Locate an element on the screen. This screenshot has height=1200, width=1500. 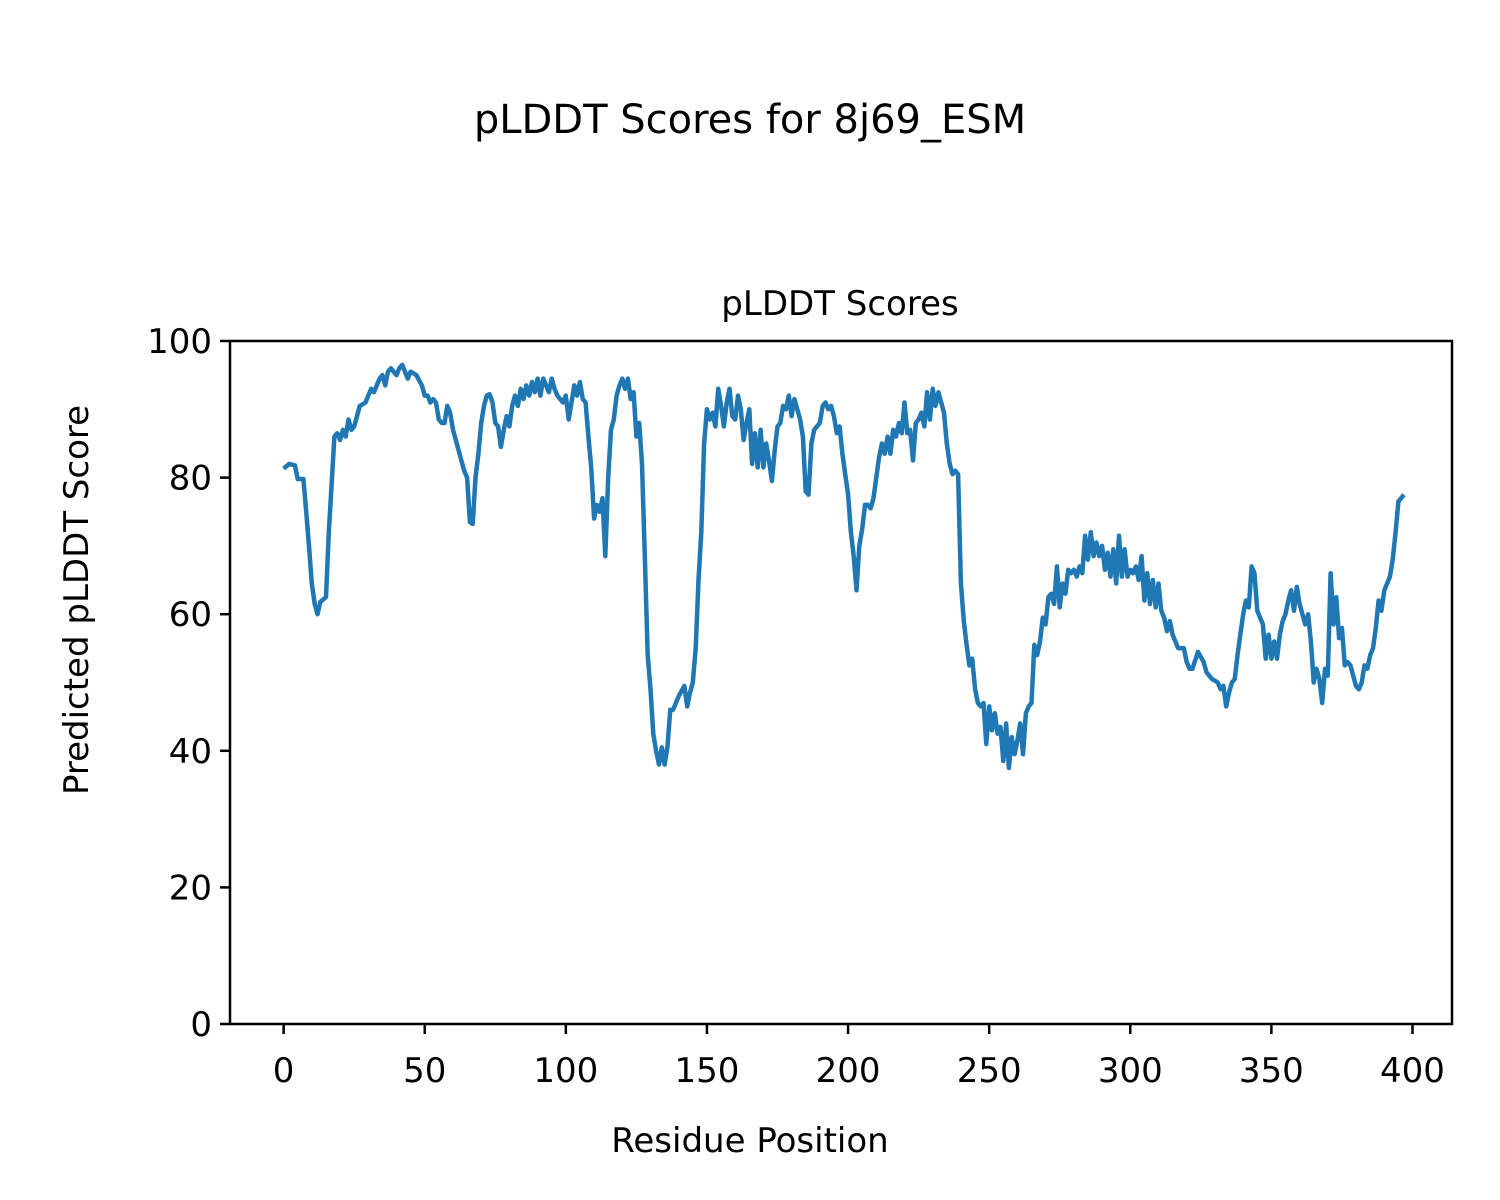
y-tick-label: 80 is located at coordinates (190, 479).